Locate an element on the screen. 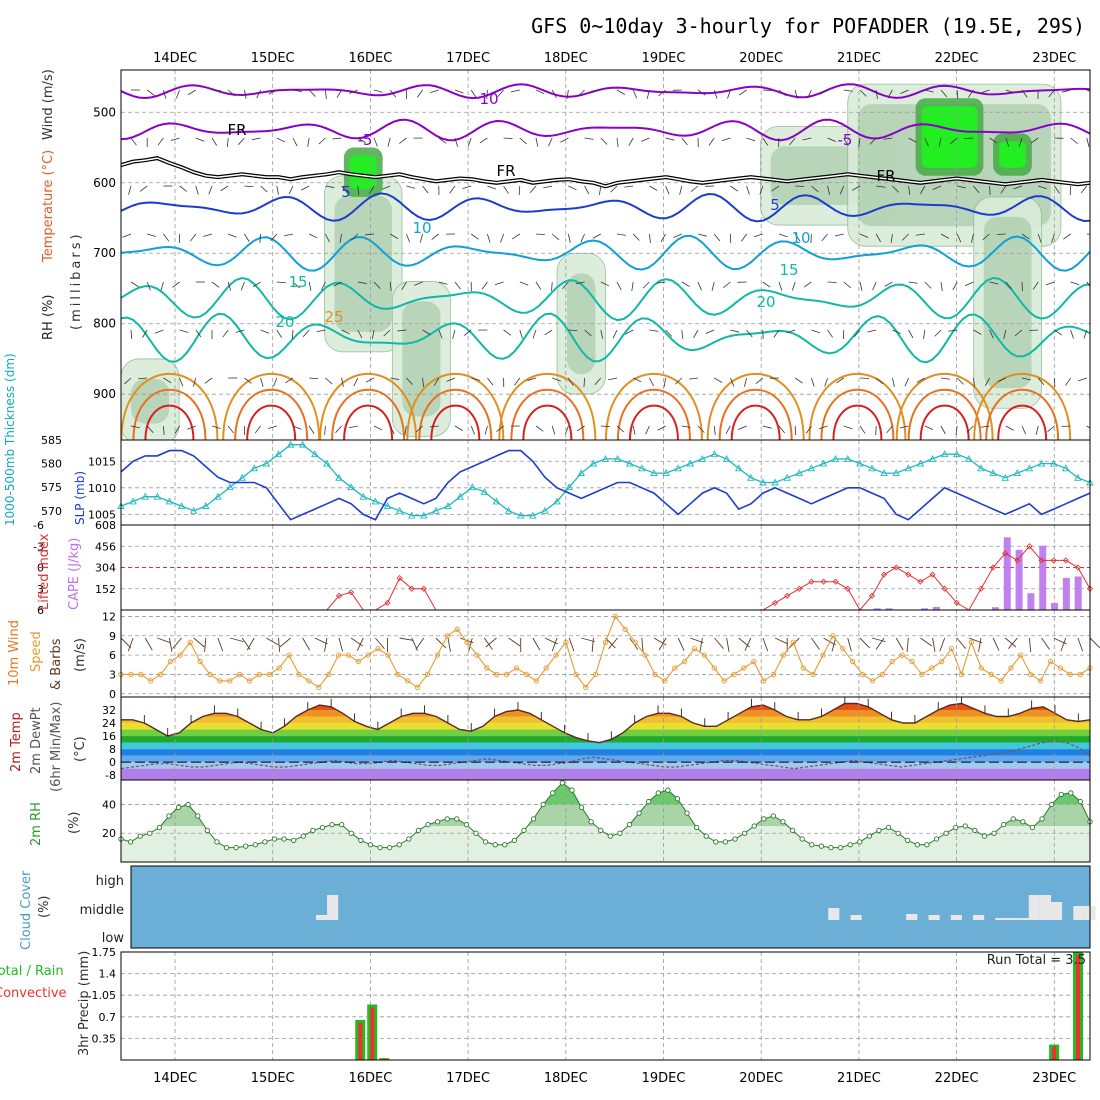 The height and width of the screenshot is (1100, 1100). cloud-middle-bar is located at coordinates (1001, 919).